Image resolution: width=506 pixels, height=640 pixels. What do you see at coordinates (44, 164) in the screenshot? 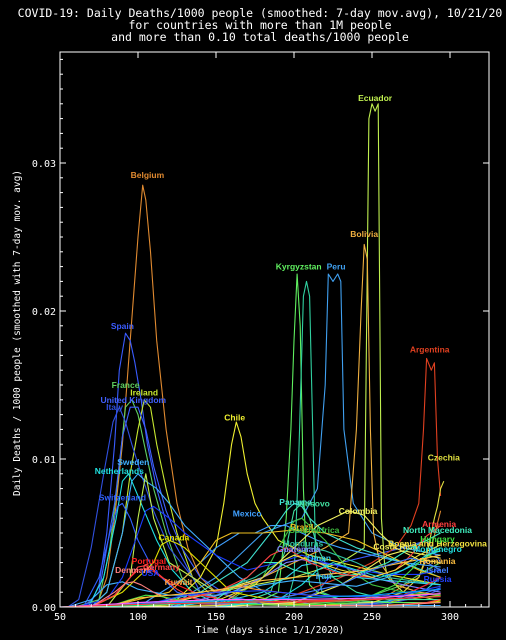
I see `y-tick-label-3: 0.03` at bounding box center [44, 164].